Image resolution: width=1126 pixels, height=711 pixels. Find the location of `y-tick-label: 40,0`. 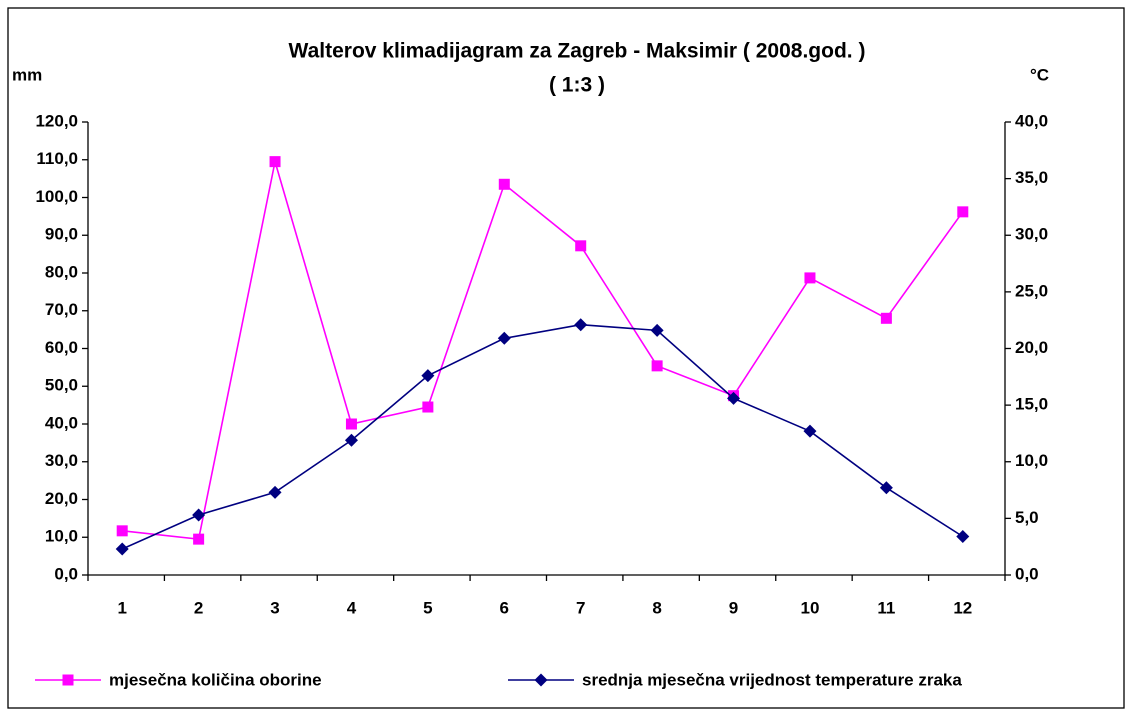

y-tick-label: 40,0 is located at coordinates (61, 422).